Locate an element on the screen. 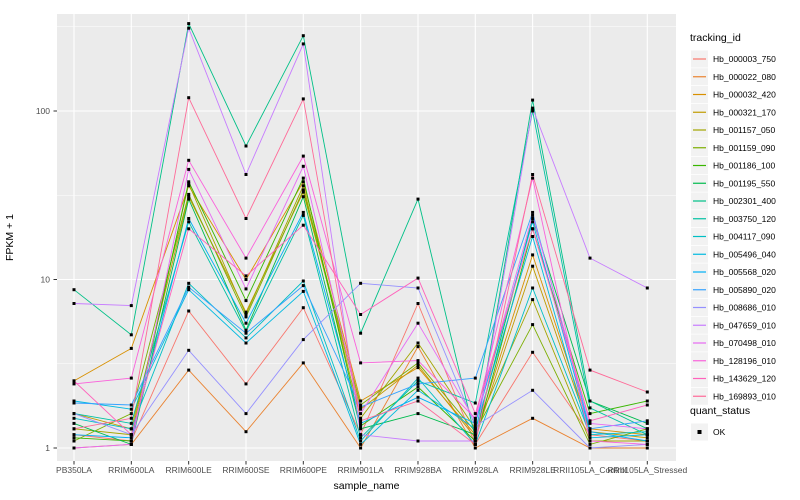  legend-label: Hb_143629_120 is located at coordinates (744, 379).